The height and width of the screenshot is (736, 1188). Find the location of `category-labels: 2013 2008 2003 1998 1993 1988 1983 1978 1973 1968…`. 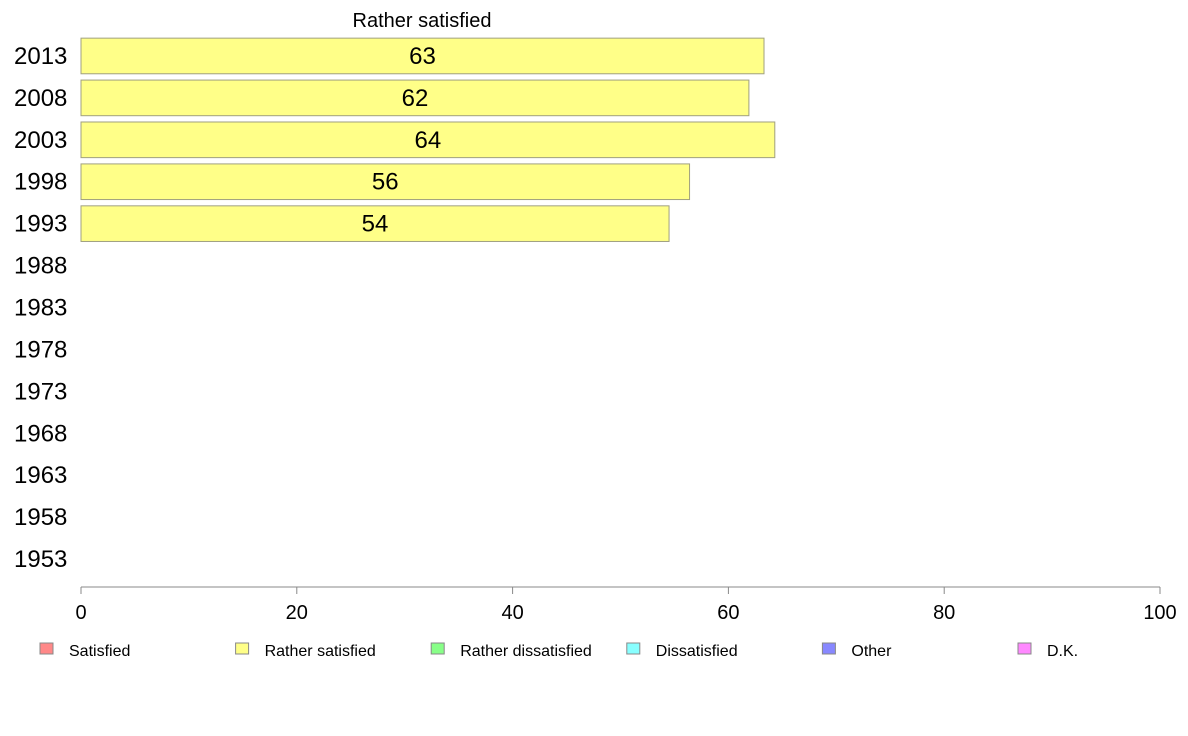

category-labels: 2013 2008 2003 1998 1993 1988 1983 1978 1973 1968… is located at coordinates (40, 308).